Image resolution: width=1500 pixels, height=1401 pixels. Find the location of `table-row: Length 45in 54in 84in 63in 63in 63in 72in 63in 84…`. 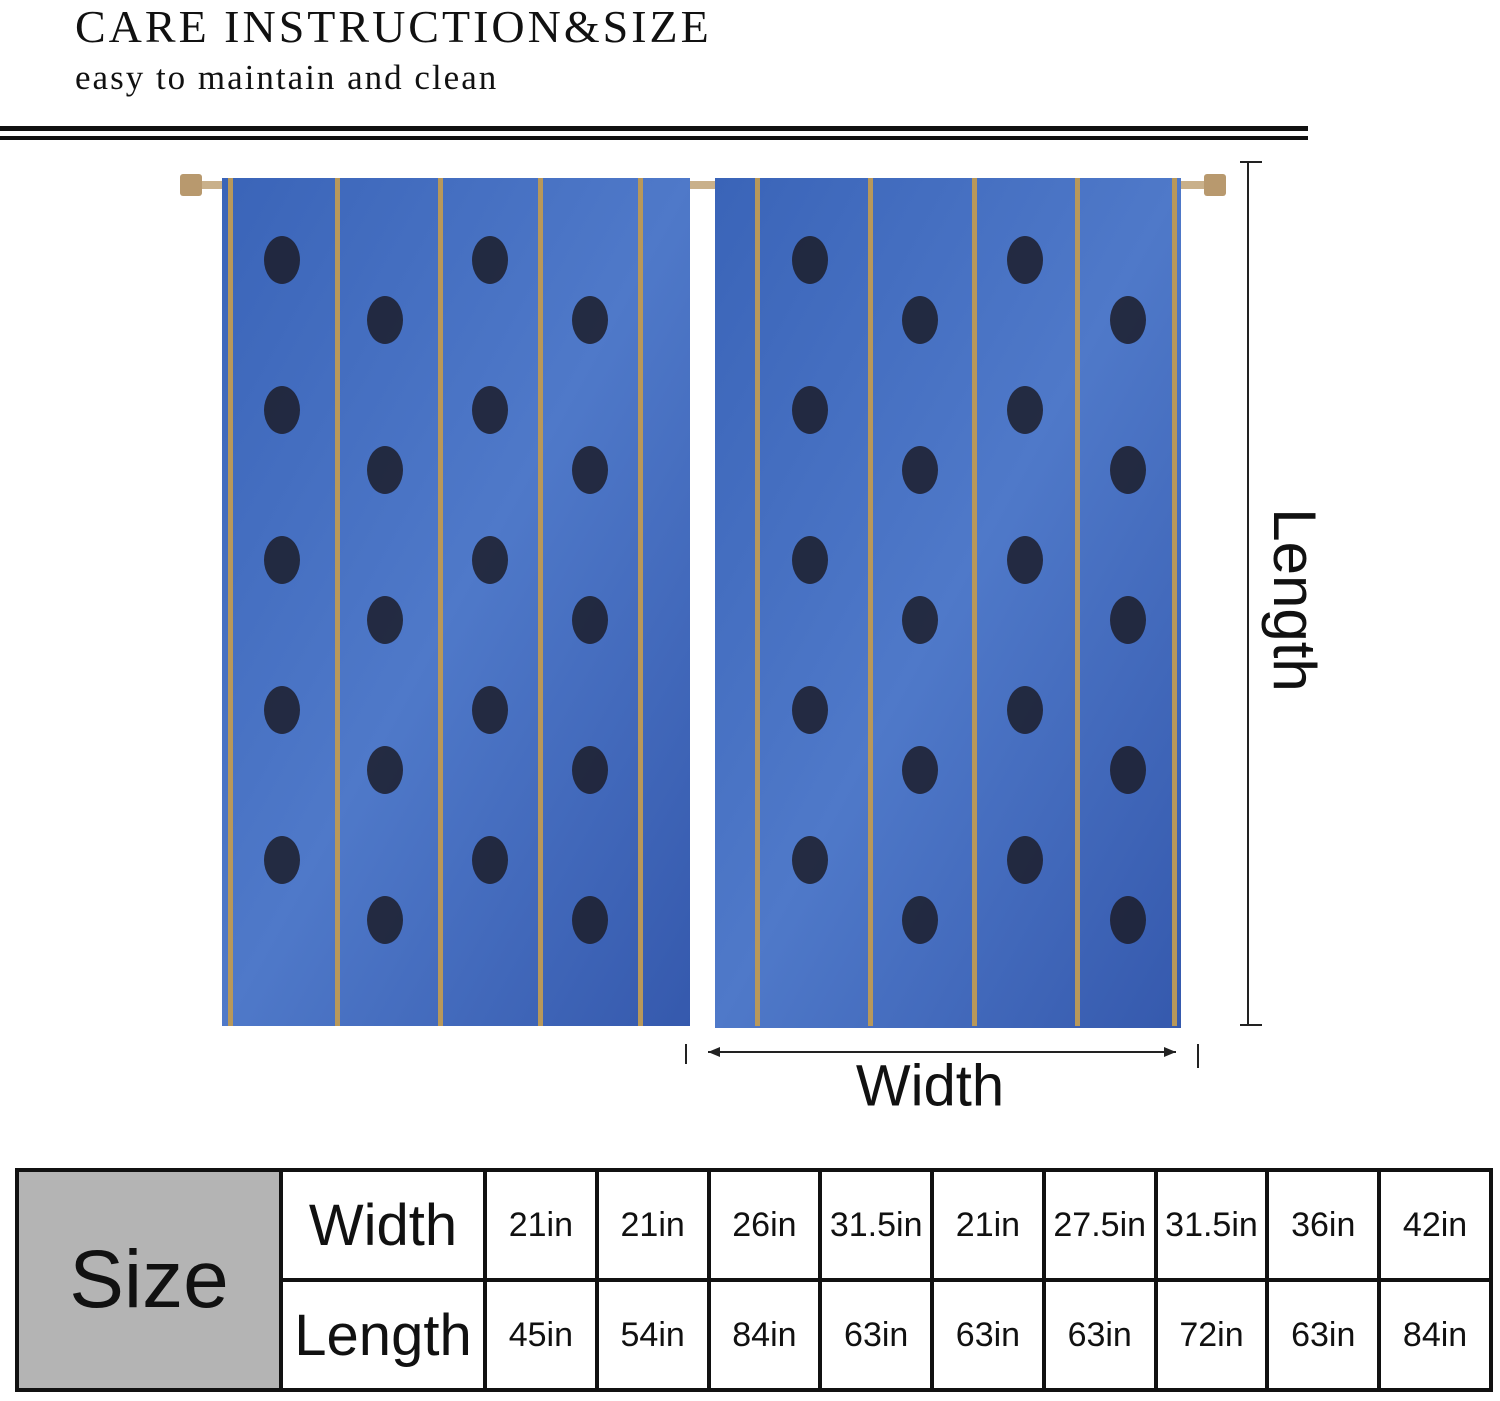

table-row: Length 45in 54in 84in 63in 63in 63in 72in 63in 84… is located at coordinates (755, 1335).